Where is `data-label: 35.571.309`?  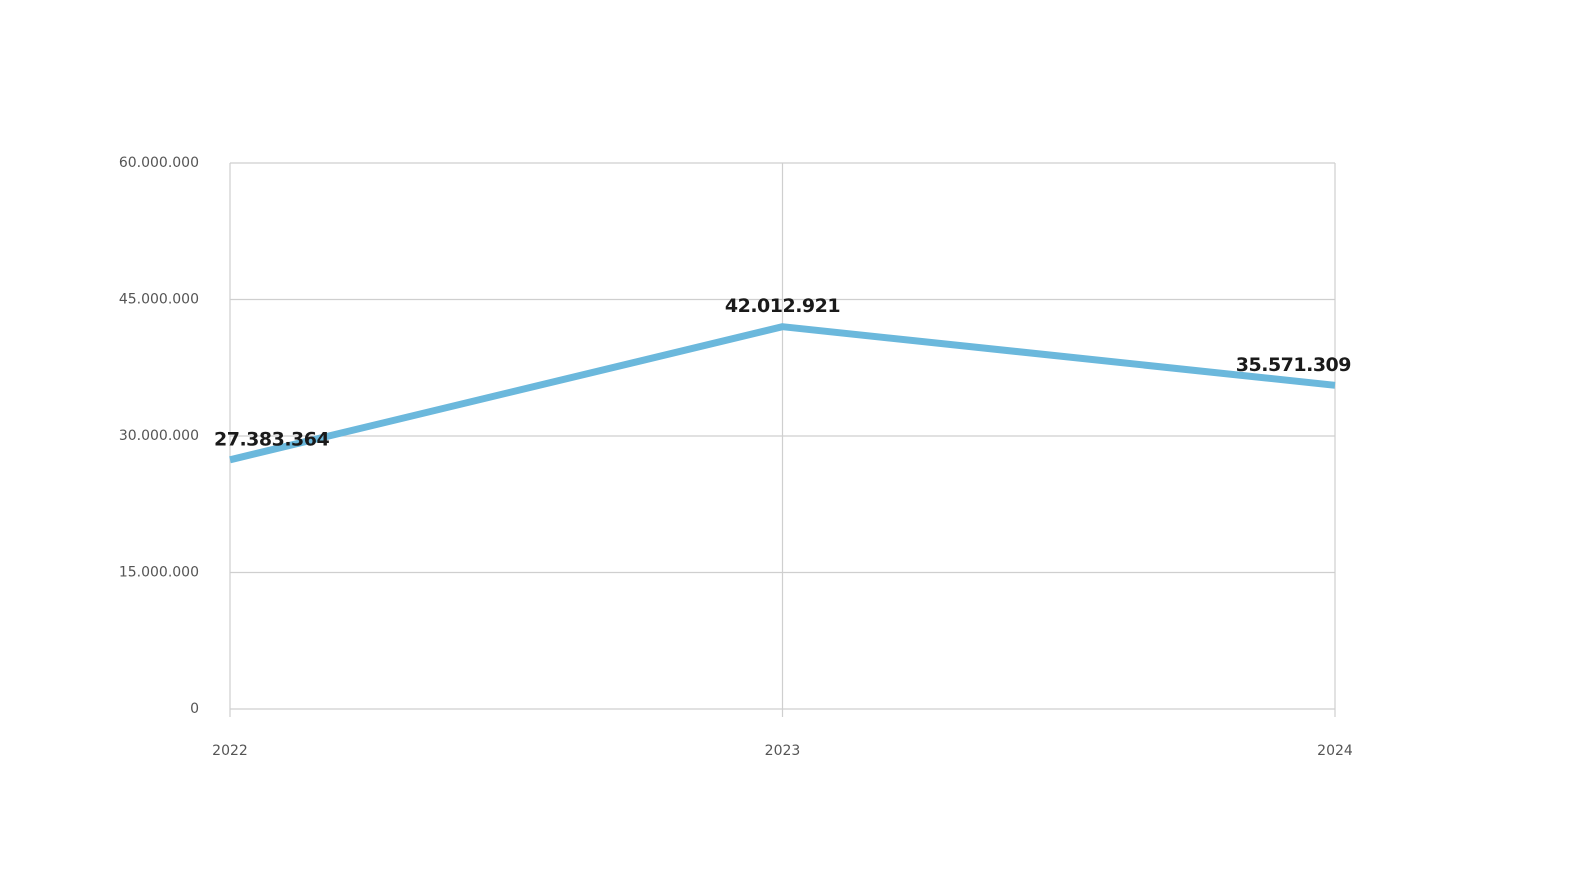
data-label: 35.571.309 is located at coordinates (1293, 365).